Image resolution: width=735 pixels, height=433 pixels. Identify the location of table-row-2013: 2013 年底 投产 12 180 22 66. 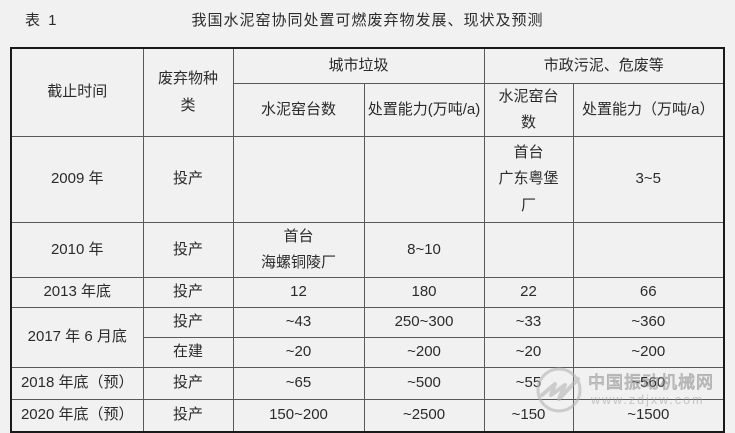
(367, 292).